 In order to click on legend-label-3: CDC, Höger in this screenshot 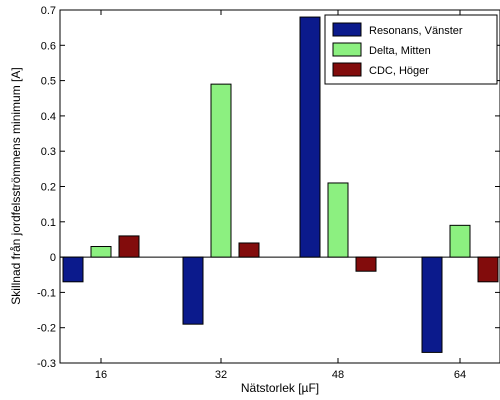, I will do `click(399, 71)`.